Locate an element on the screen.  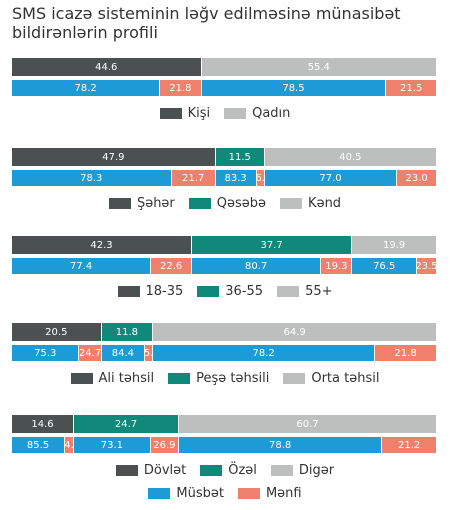
negative-segment: 21.5 is located at coordinates (411, 88).